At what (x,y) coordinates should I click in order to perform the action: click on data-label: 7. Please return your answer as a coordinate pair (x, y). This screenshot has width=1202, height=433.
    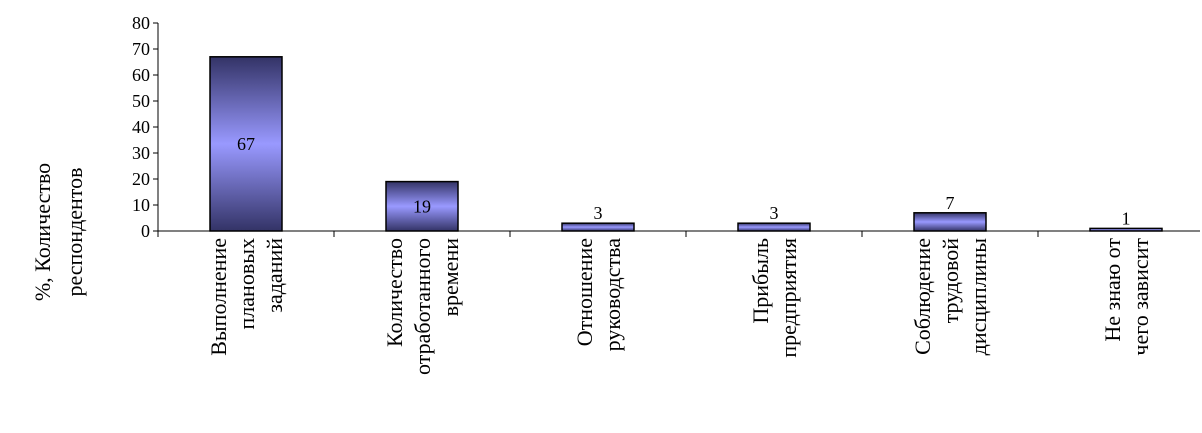
    Looking at the image, I should click on (950, 203).